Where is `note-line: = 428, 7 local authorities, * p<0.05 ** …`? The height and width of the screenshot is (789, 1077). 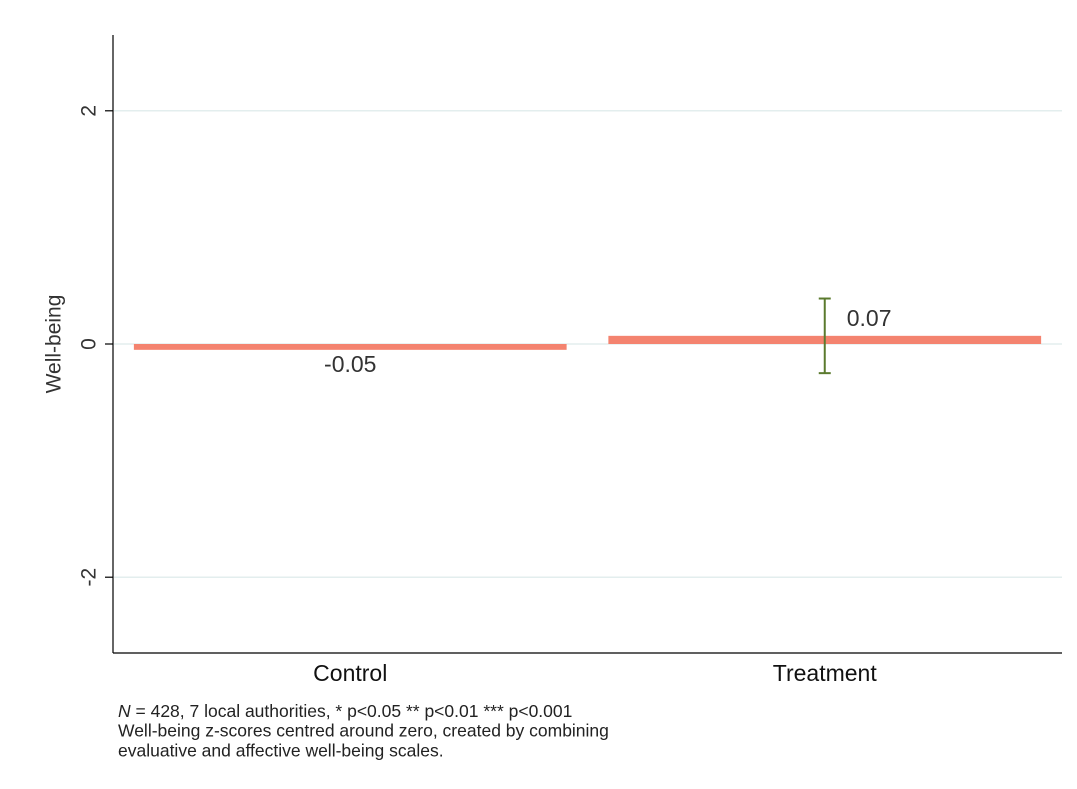 note-line: = 428, 7 local authorities, * p<0.05 ** … is located at coordinates (352, 711).